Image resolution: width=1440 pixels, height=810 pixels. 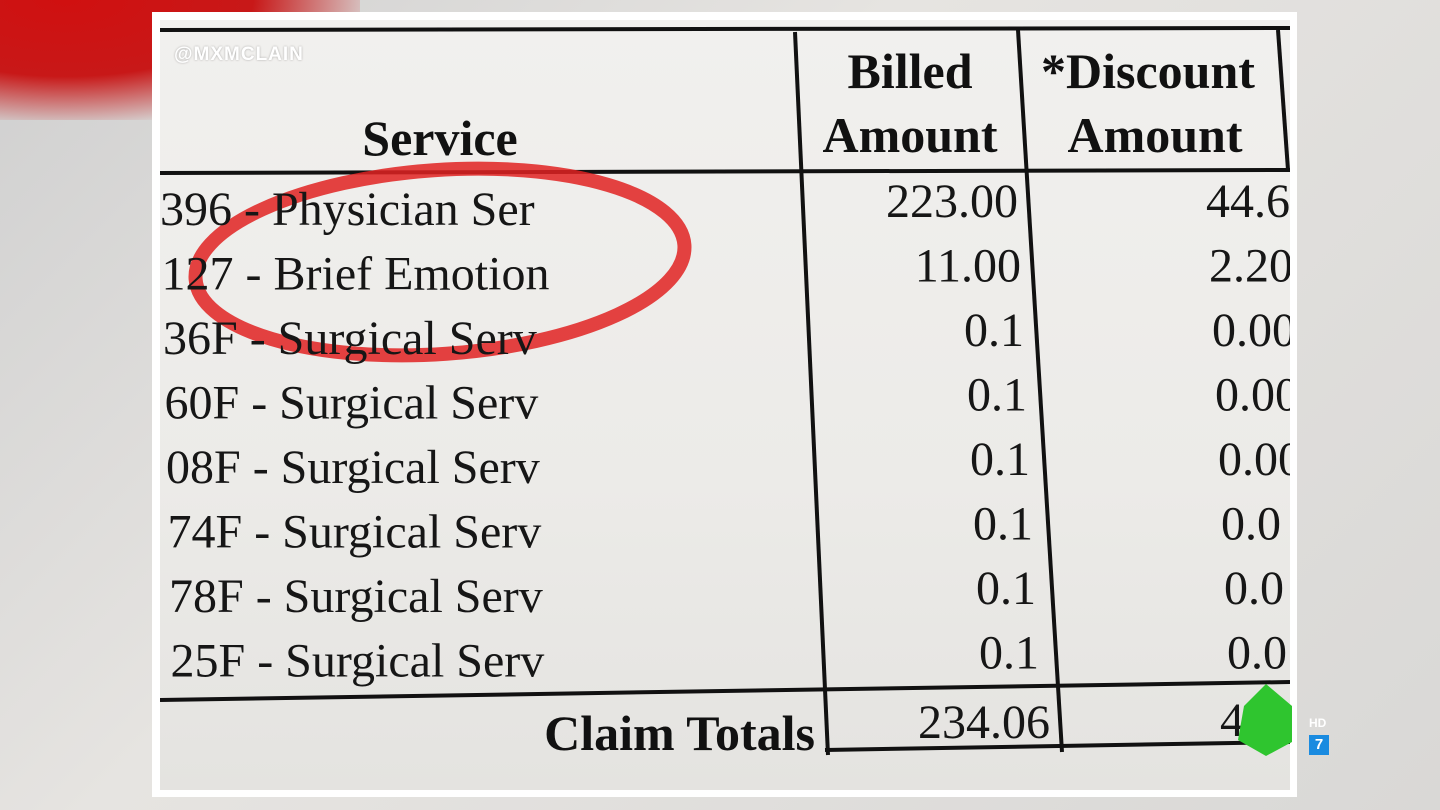 I want to click on service-cell: 78F - Surgical Serv, so click(x=356, y=596).